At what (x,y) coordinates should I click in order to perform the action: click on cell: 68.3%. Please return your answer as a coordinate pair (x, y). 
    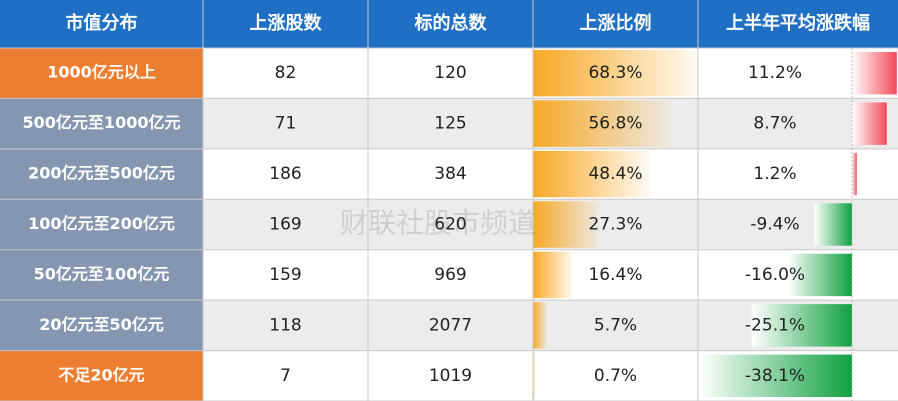
    Looking at the image, I should click on (615, 73).